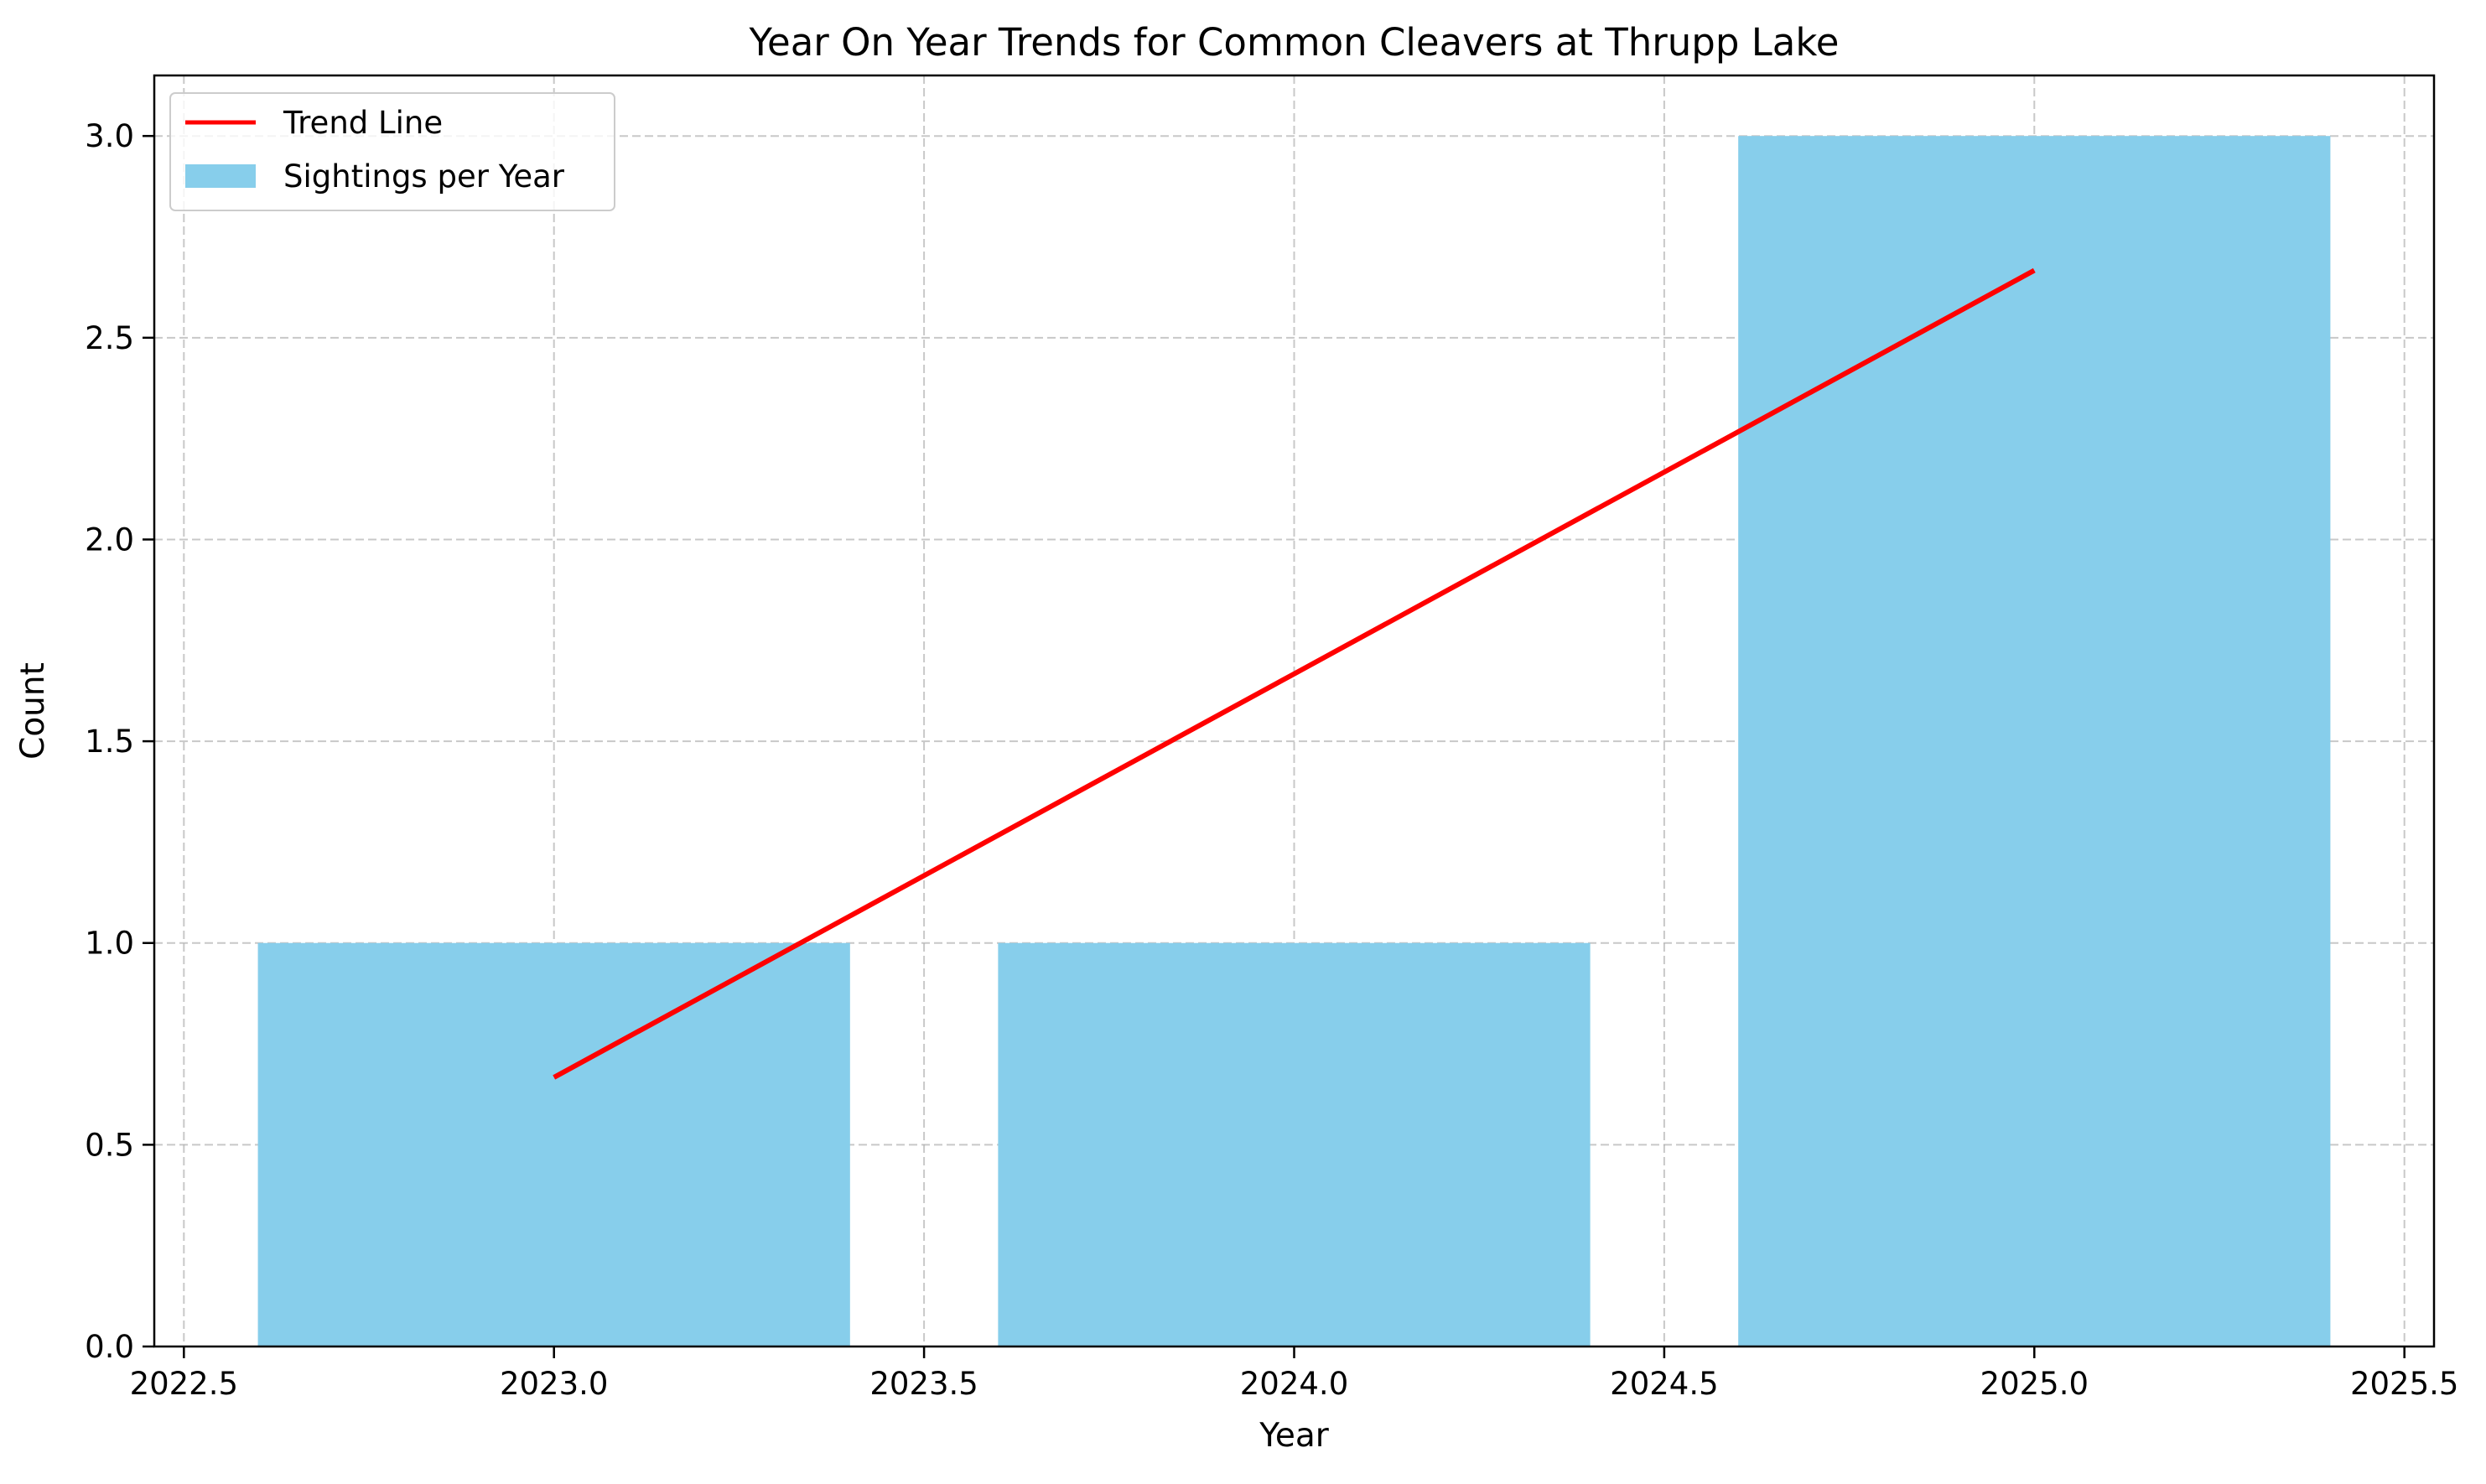 This screenshot has width=2486, height=1484. I want to click on y-tick-label: 0.5, so click(109, 1145).